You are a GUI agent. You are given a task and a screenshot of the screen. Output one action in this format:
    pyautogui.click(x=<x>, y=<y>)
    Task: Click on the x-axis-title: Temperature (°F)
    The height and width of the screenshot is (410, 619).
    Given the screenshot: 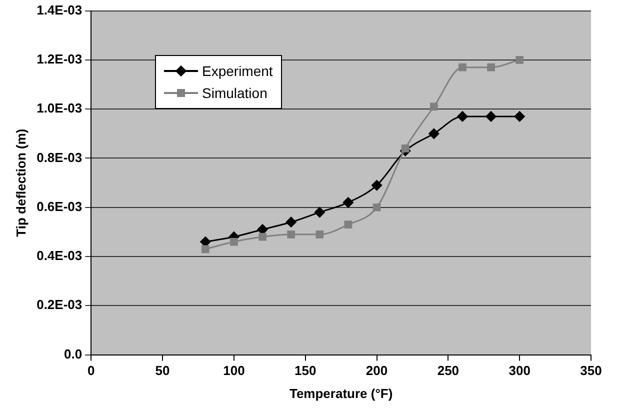 What is the action you would take?
    pyautogui.click(x=341, y=393)
    